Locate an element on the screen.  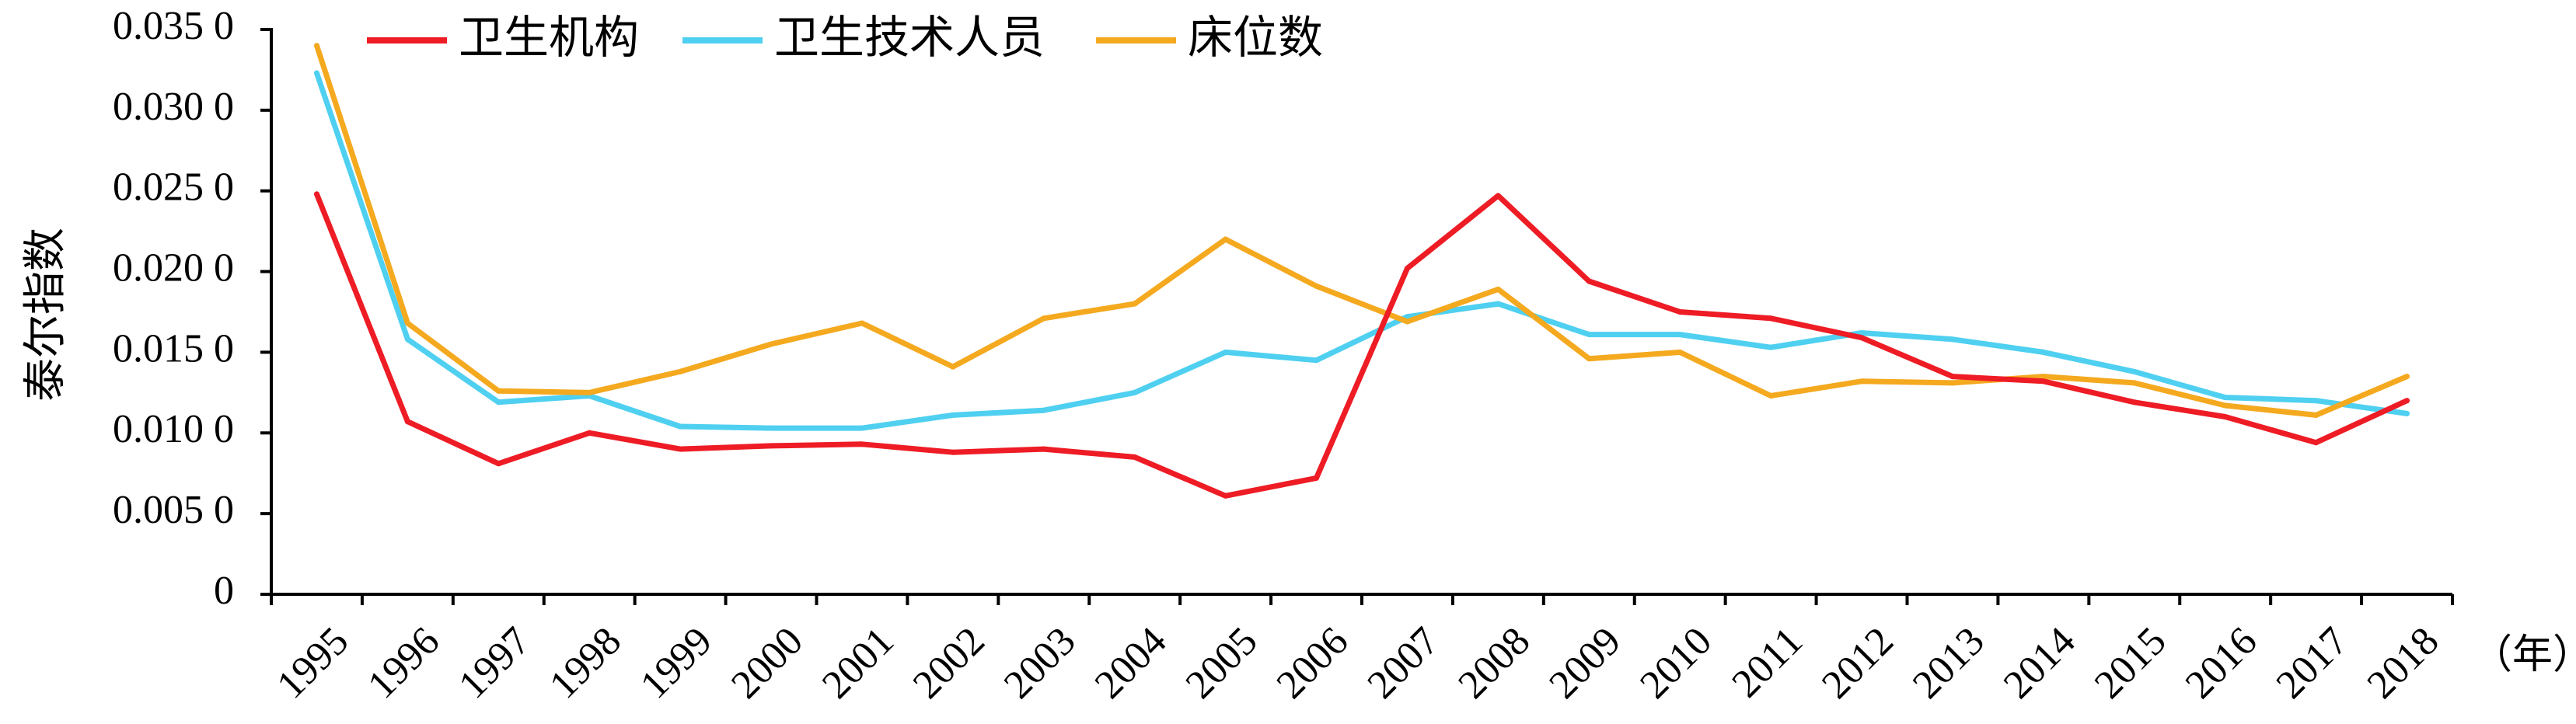
x-tick-label: 2018 is located at coordinates (2404, 663).